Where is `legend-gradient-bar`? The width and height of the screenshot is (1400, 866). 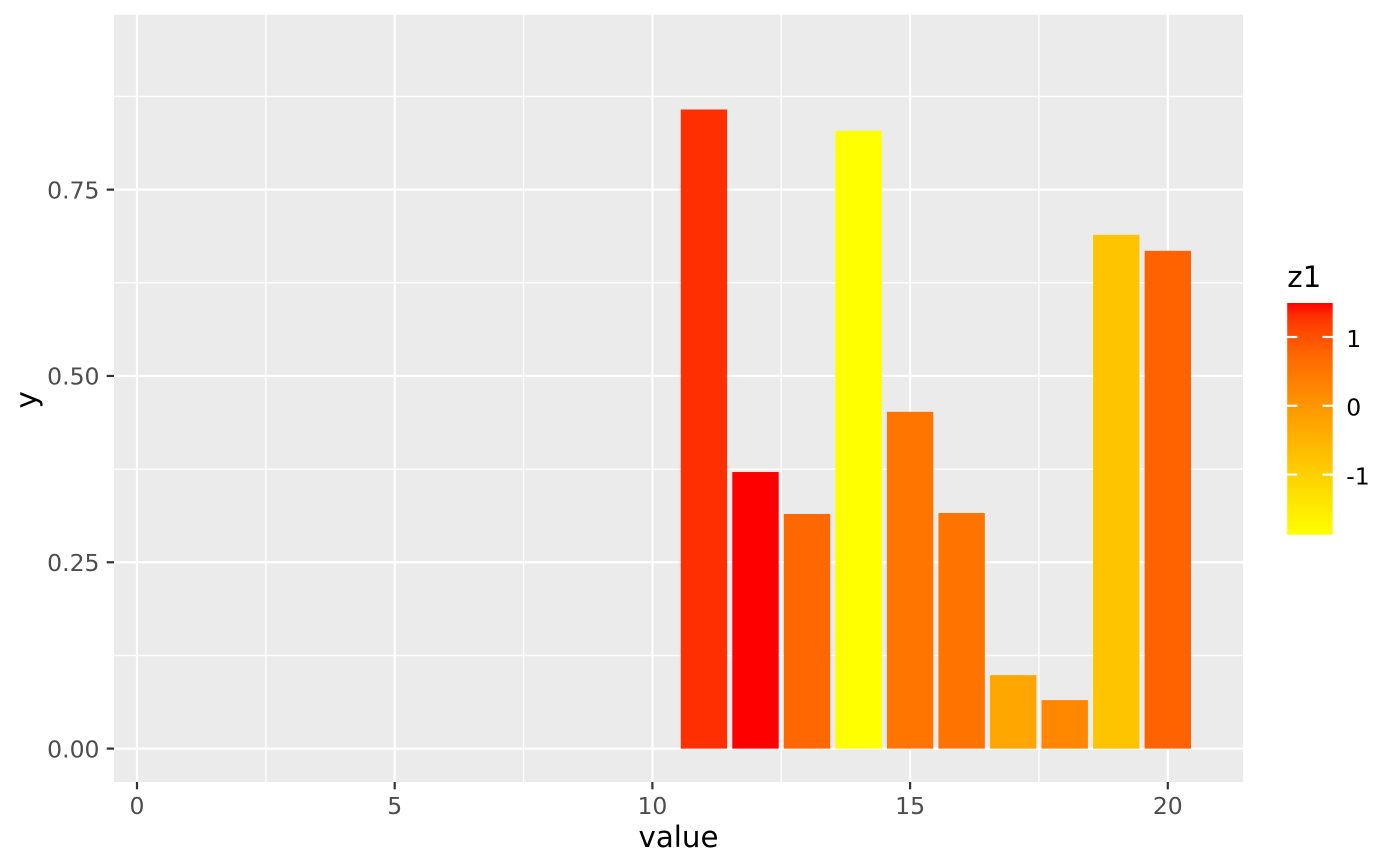 legend-gradient-bar is located at coordinates (1310, 419).